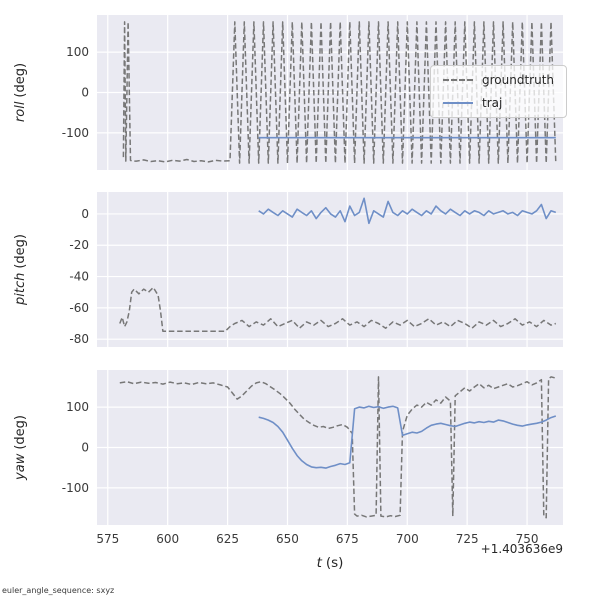  What do you see at coordinates (458, 103) in the screenshot?
I see `traj-solid-line-icon` at bounding box center [458, 103].